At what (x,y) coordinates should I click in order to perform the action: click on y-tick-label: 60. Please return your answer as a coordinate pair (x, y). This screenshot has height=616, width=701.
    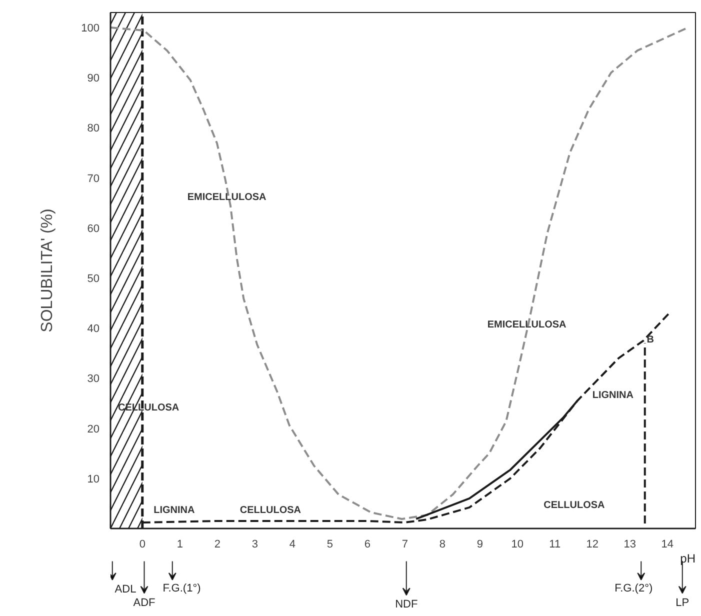
    Looking at the image, I should click on (93, 228).